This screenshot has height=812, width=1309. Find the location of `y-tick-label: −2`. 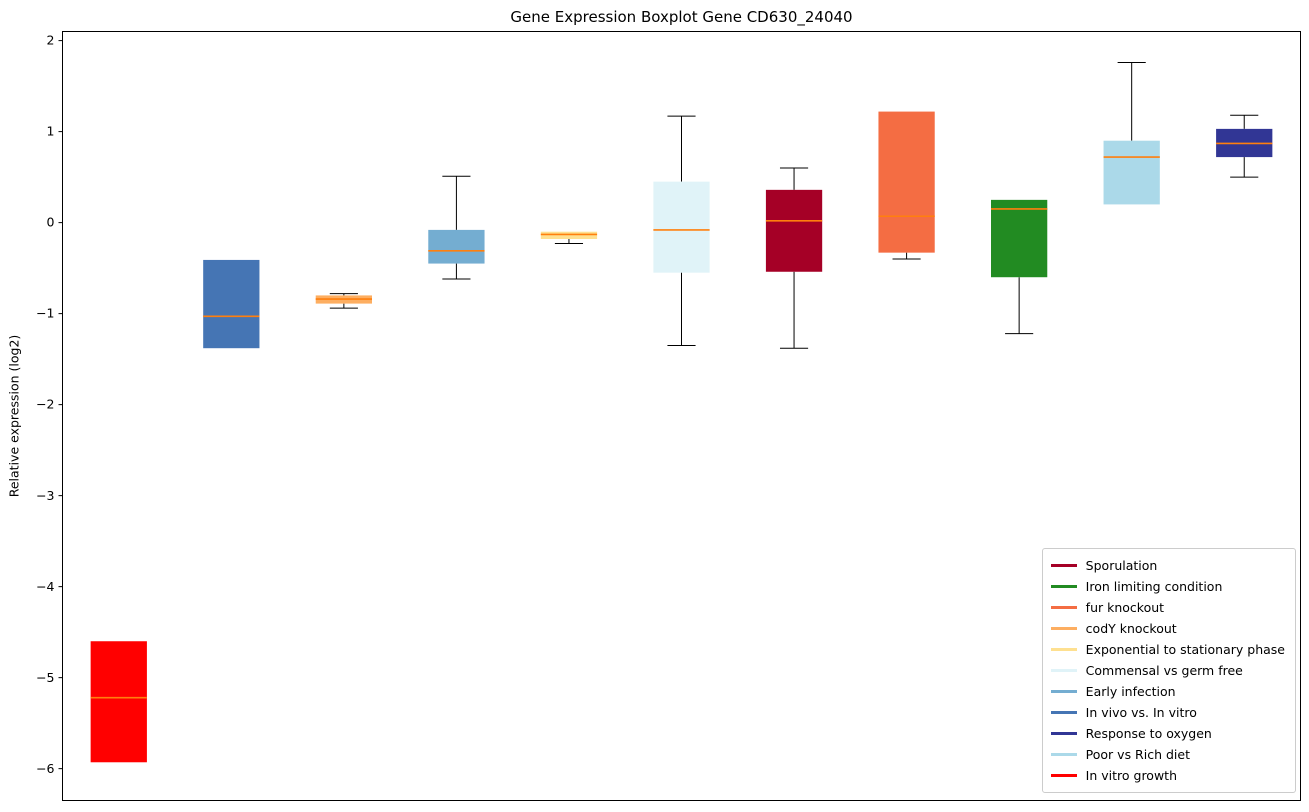

y-tick-label: −2 is located at coordinates (45, 404).